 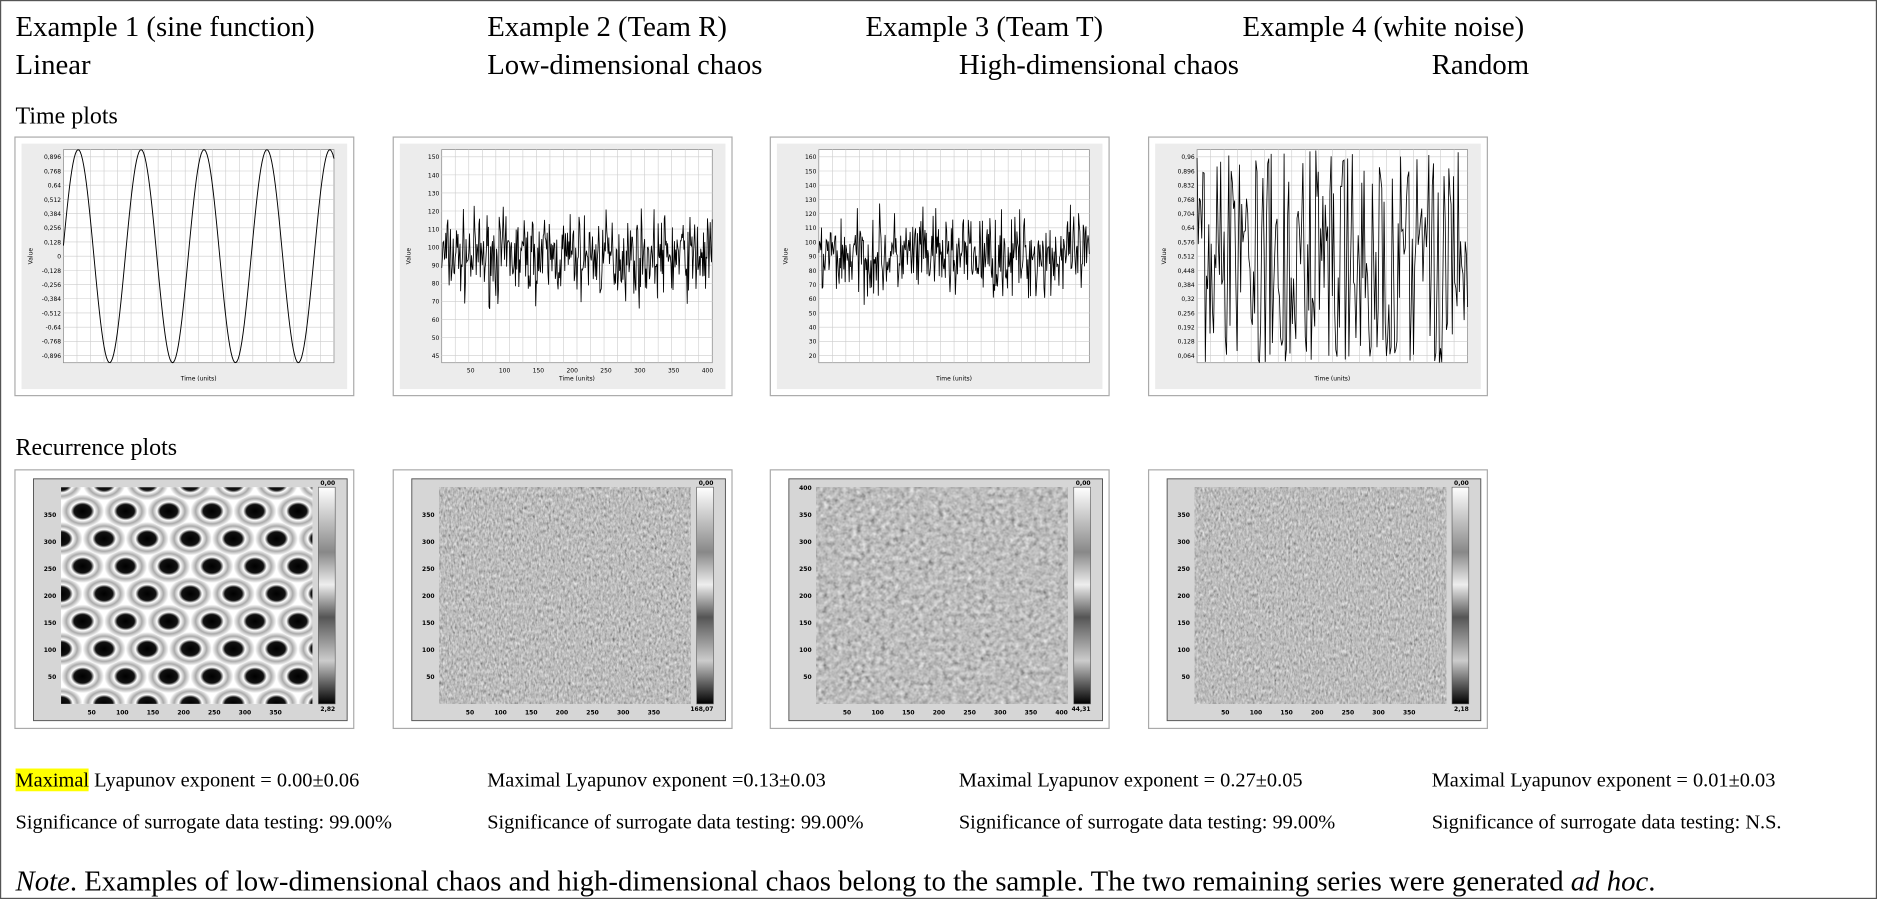 What do you see at coordinates (811, 214) in the screenshot?
I see `y-tick-label: 120` at bounding box center [811, 214].